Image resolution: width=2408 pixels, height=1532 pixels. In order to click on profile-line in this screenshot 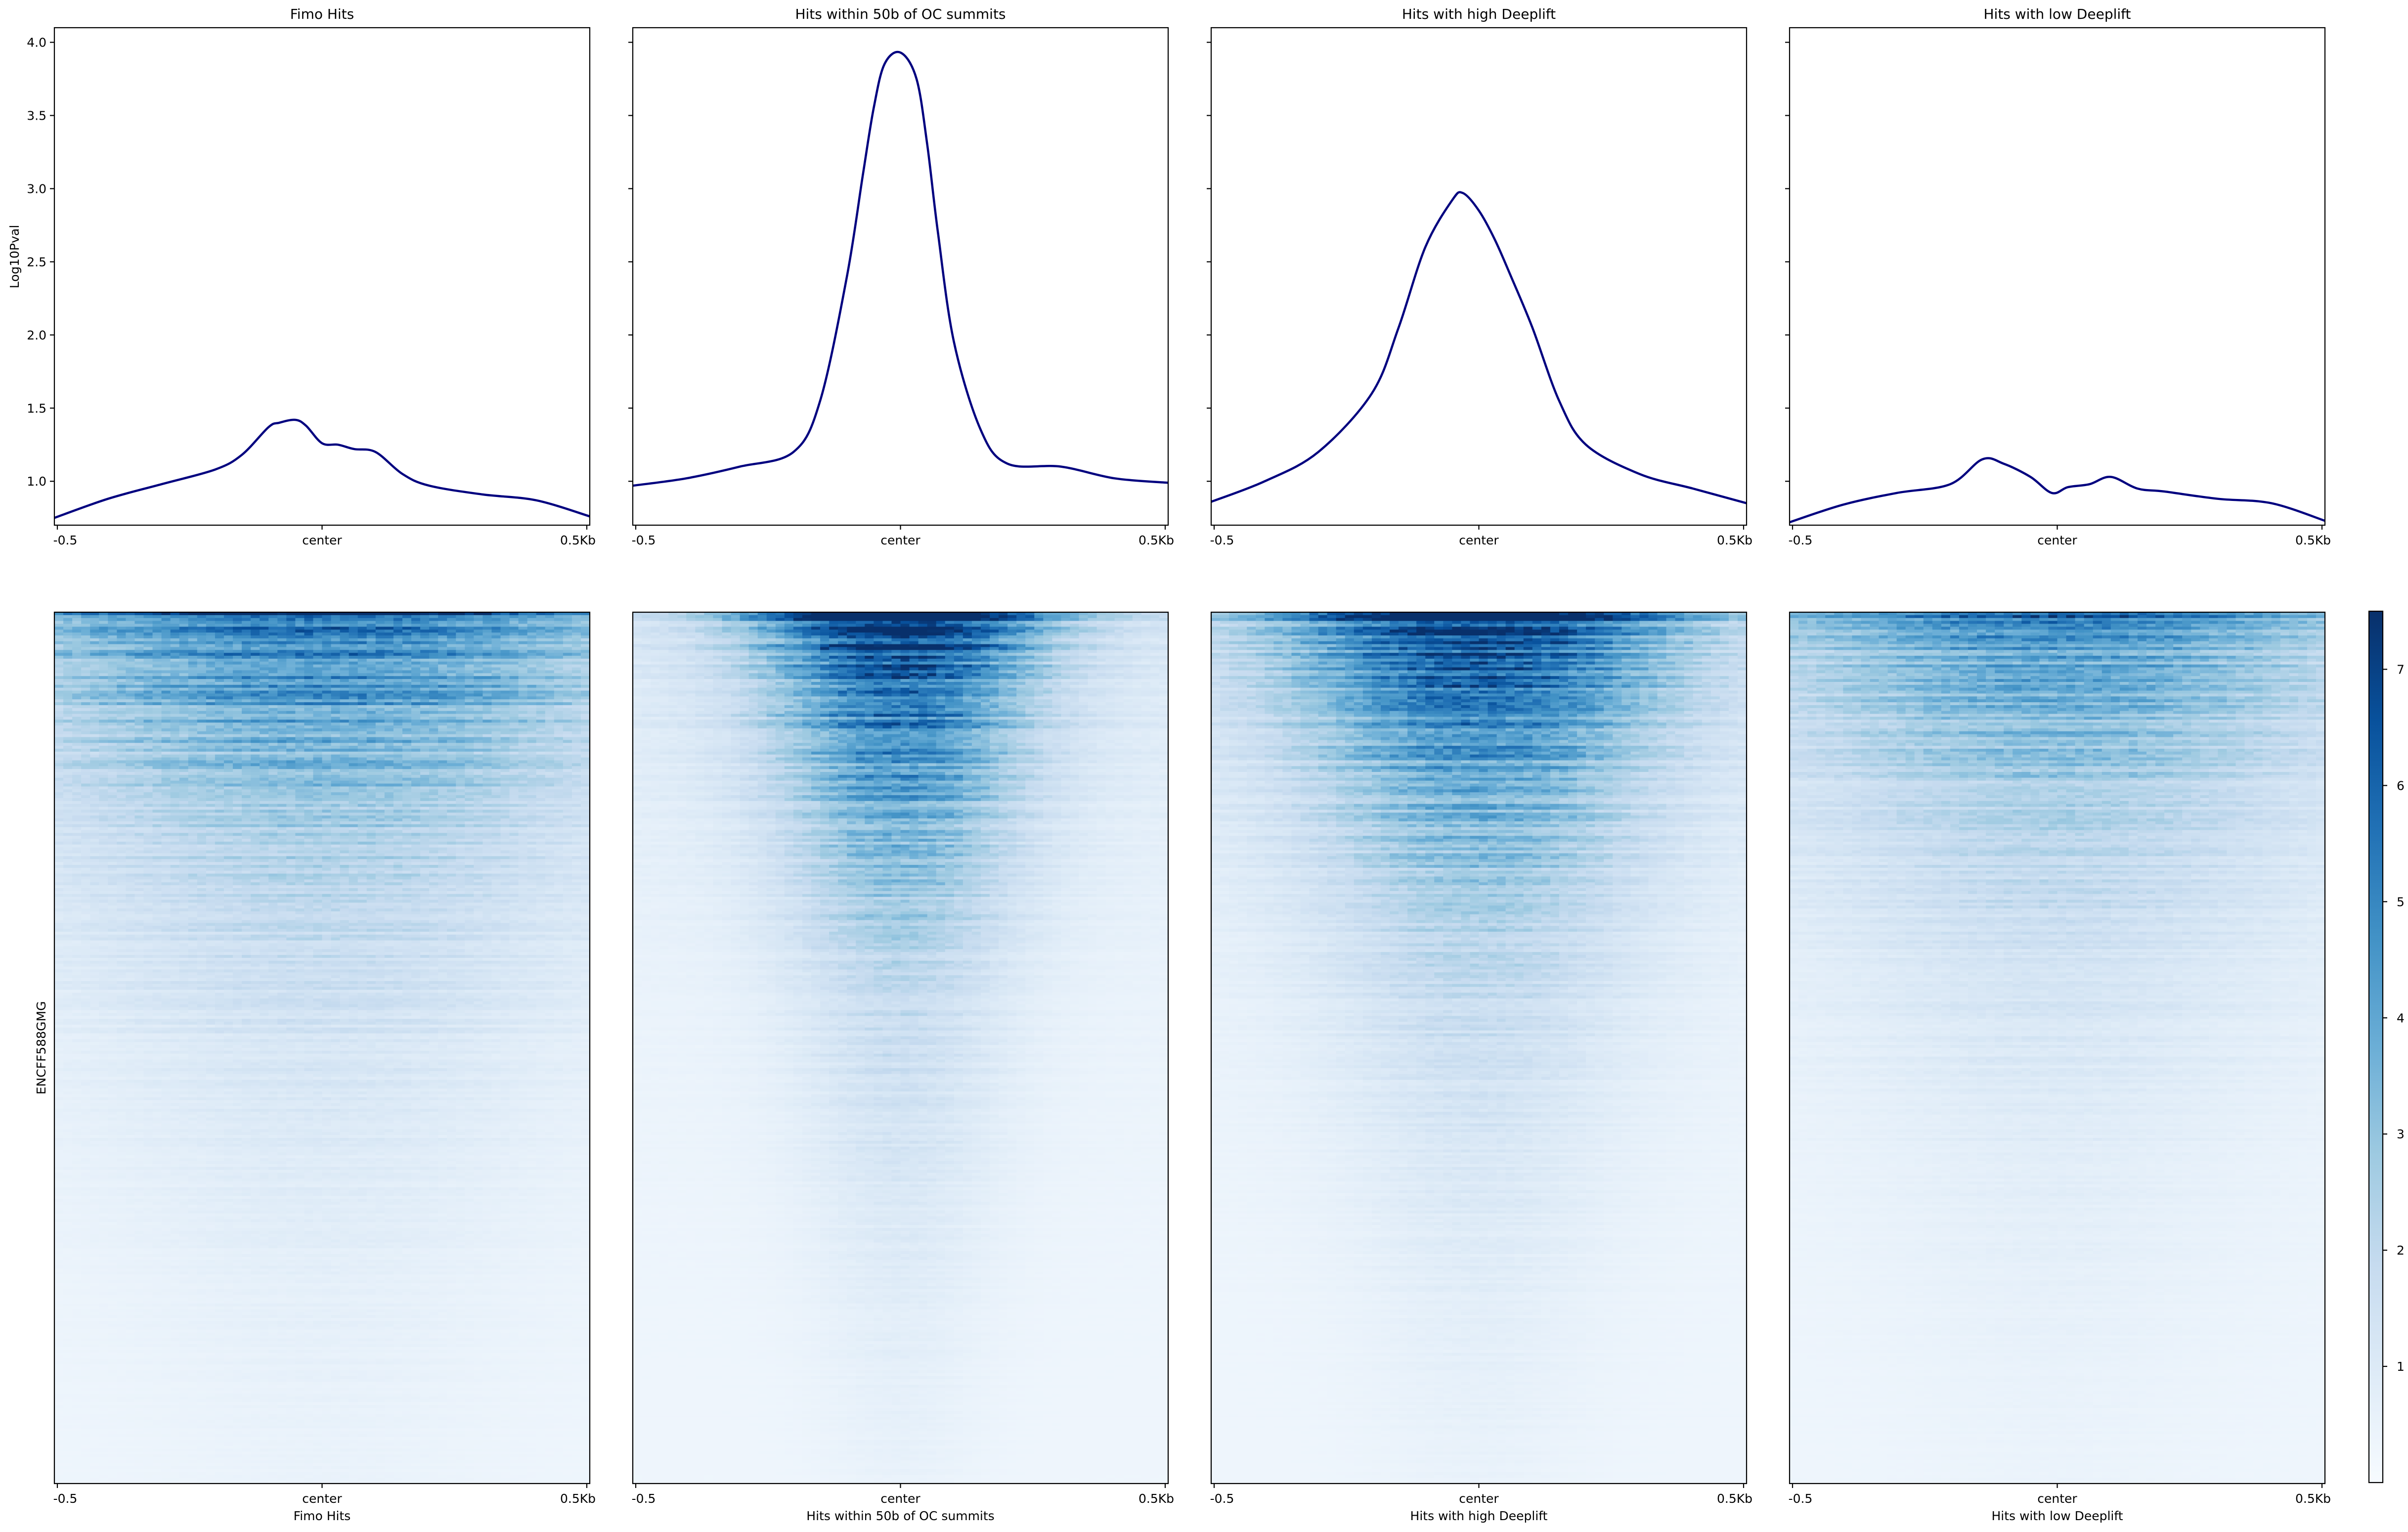, I will do `click(1479, 347)`.